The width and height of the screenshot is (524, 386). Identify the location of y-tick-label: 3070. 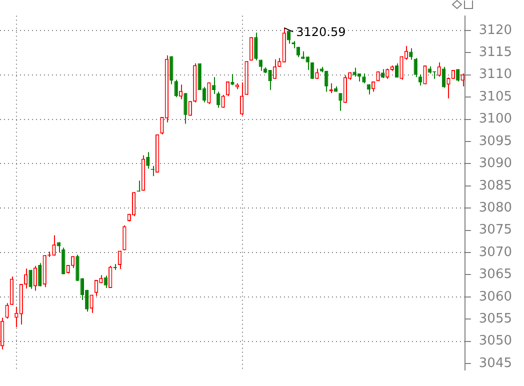
(495, 252).